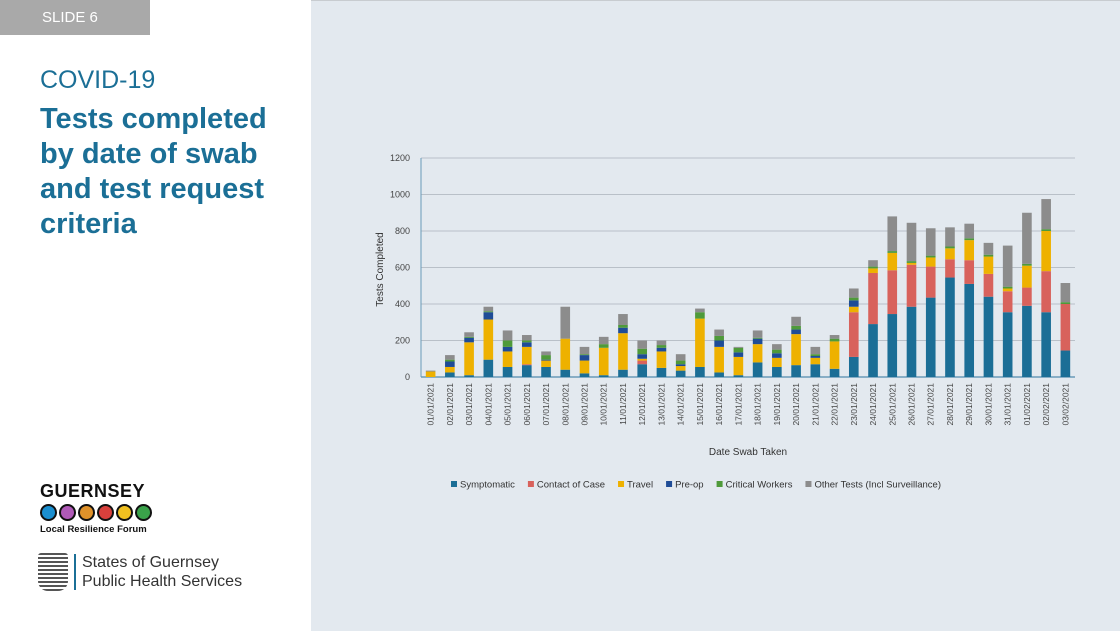 This screenshot has width=1120, height=632. What do you see at coordinates (700, 404) in the screenshot?
I see `x-tick-label: 15/01/2021` at bounding box center [700, 404].